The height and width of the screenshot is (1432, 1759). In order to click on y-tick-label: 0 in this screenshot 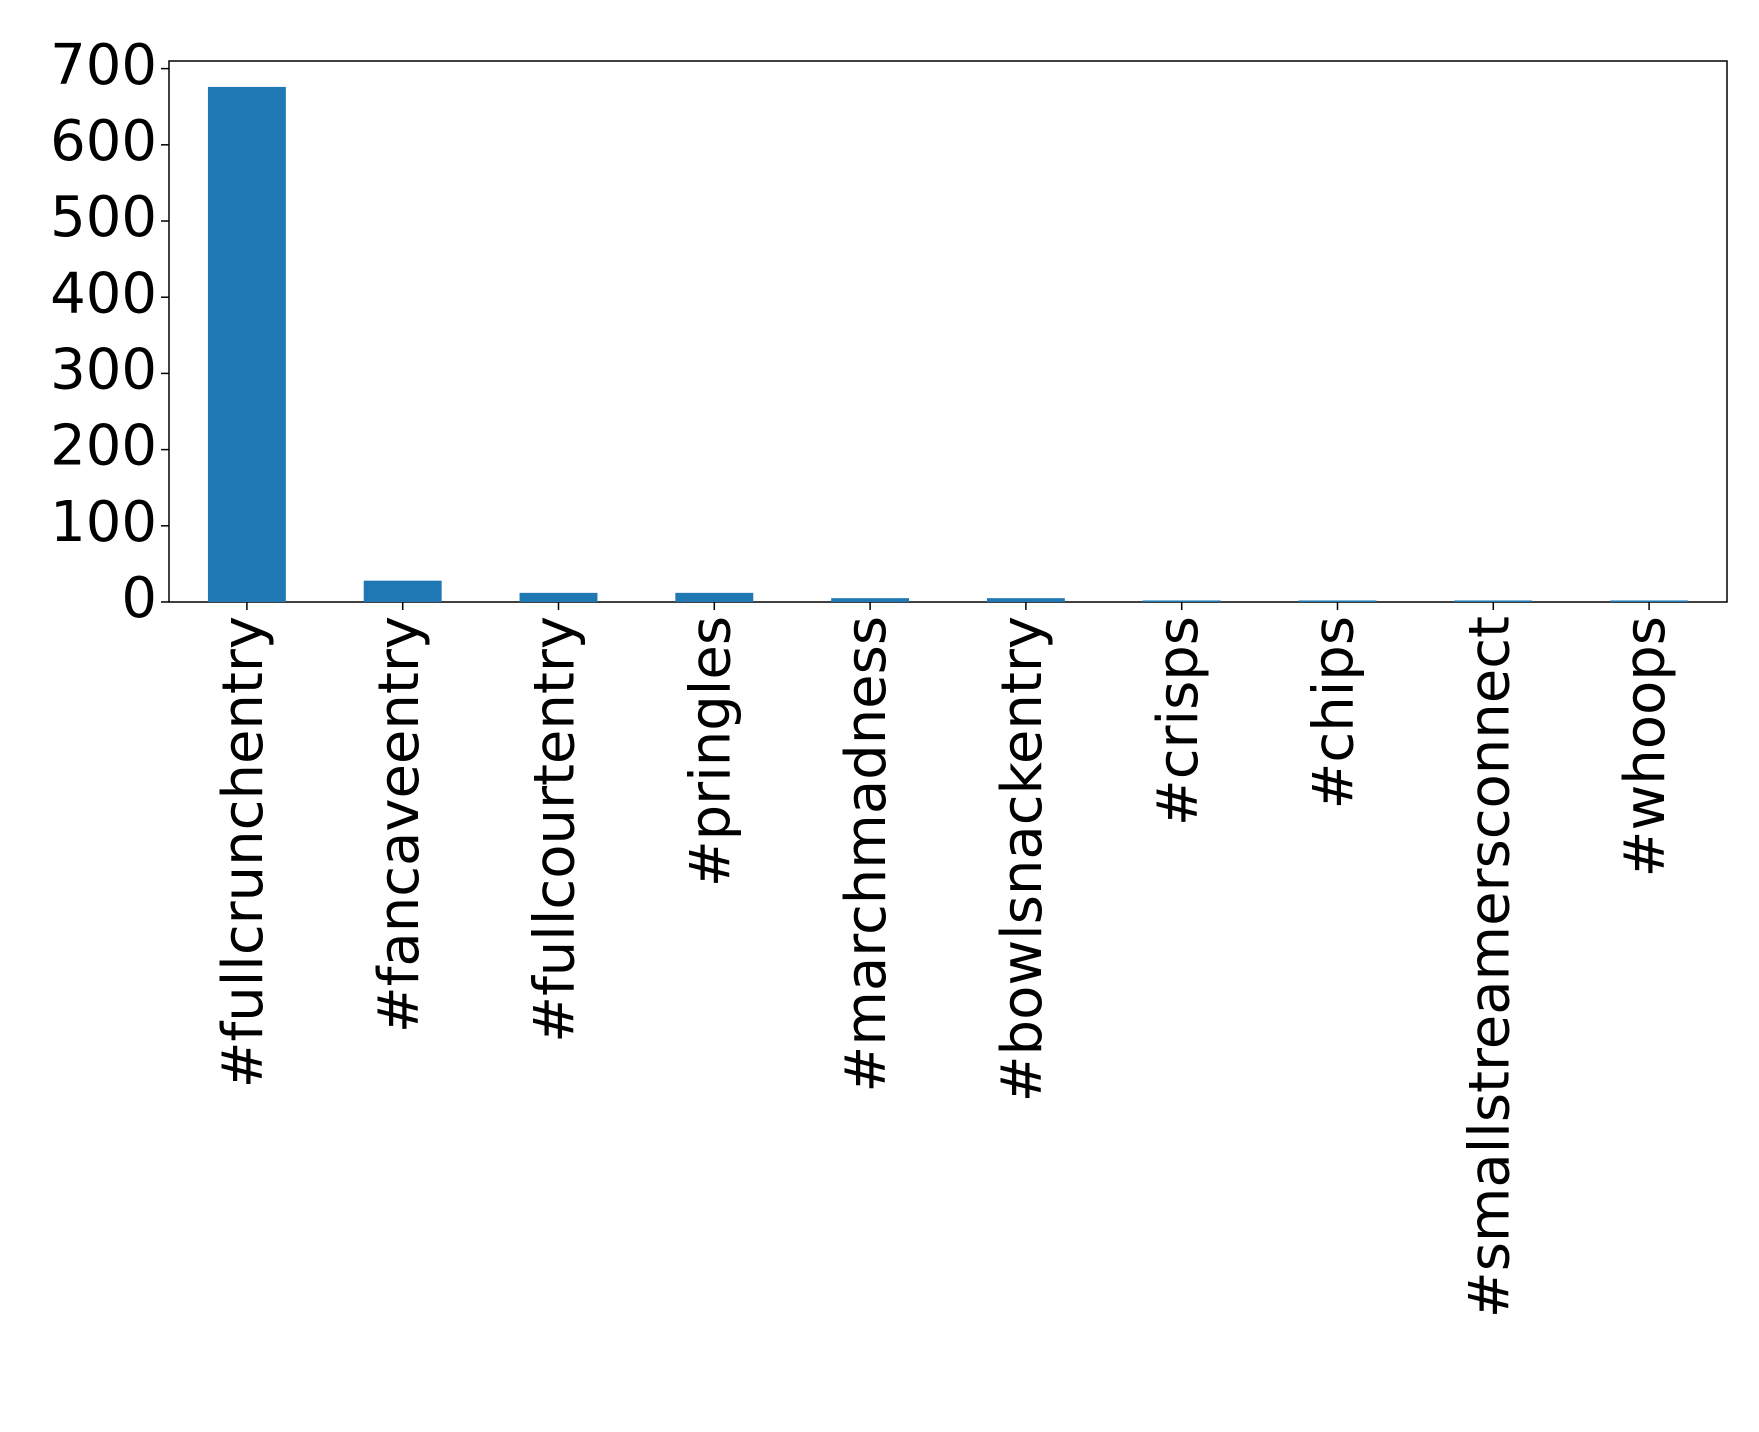, I will do `click(139, 598)`.